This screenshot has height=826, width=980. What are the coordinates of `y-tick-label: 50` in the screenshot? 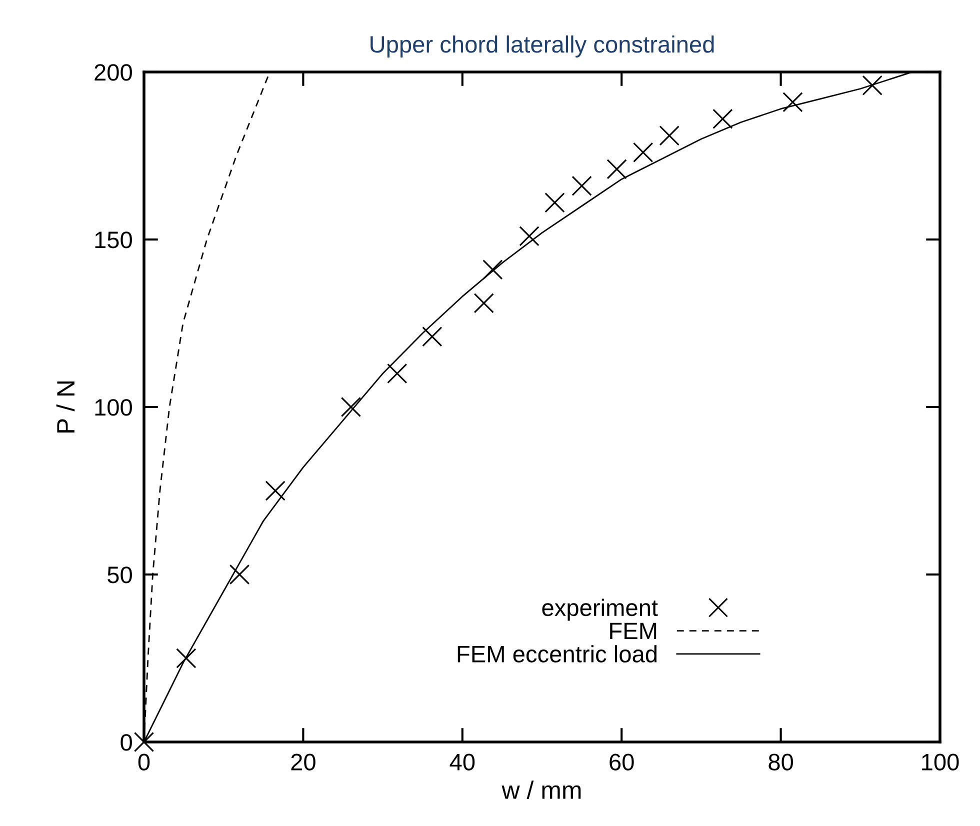 It's located at (120, 575).